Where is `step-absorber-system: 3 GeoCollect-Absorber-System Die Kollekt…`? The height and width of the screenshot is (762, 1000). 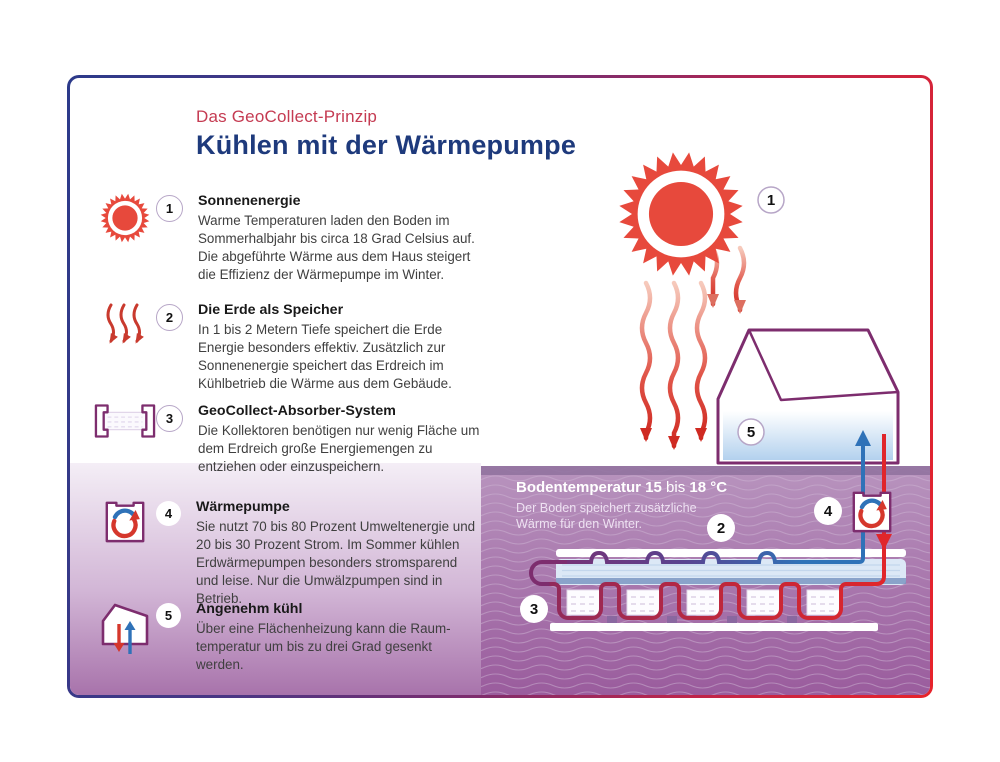 step-absorber-system: 3 GeoCollect-Absorber-System Die Kollekt… is located at coordinates (312, 438).